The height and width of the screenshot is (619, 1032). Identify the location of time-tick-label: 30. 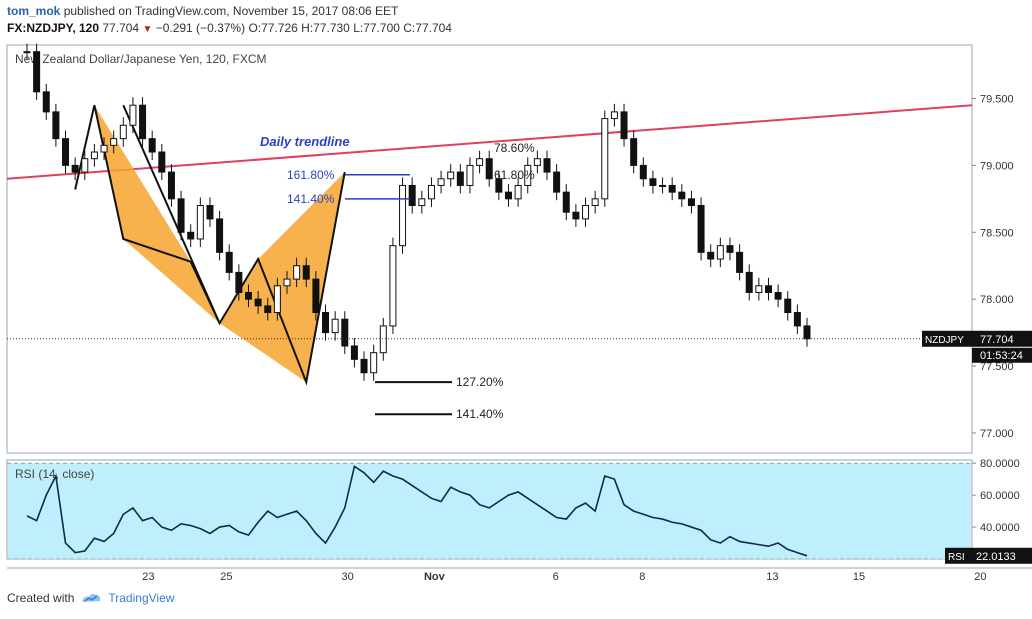
(348, 577).